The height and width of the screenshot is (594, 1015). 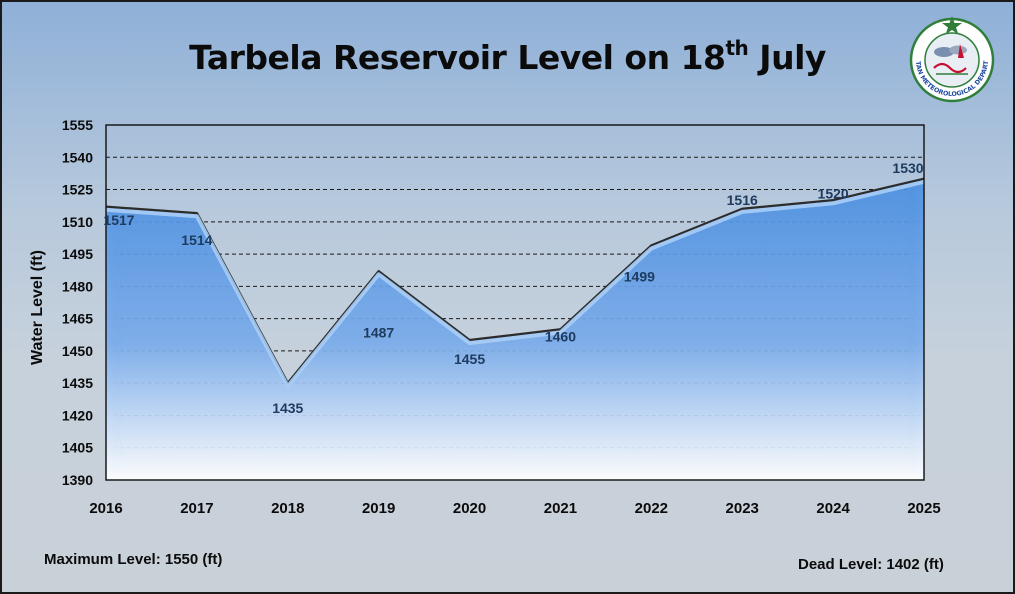 What do you see at coordinates (737, 48) in the screenshot?
I see `chart-title-sup: th` at bounding box center [737, 48].